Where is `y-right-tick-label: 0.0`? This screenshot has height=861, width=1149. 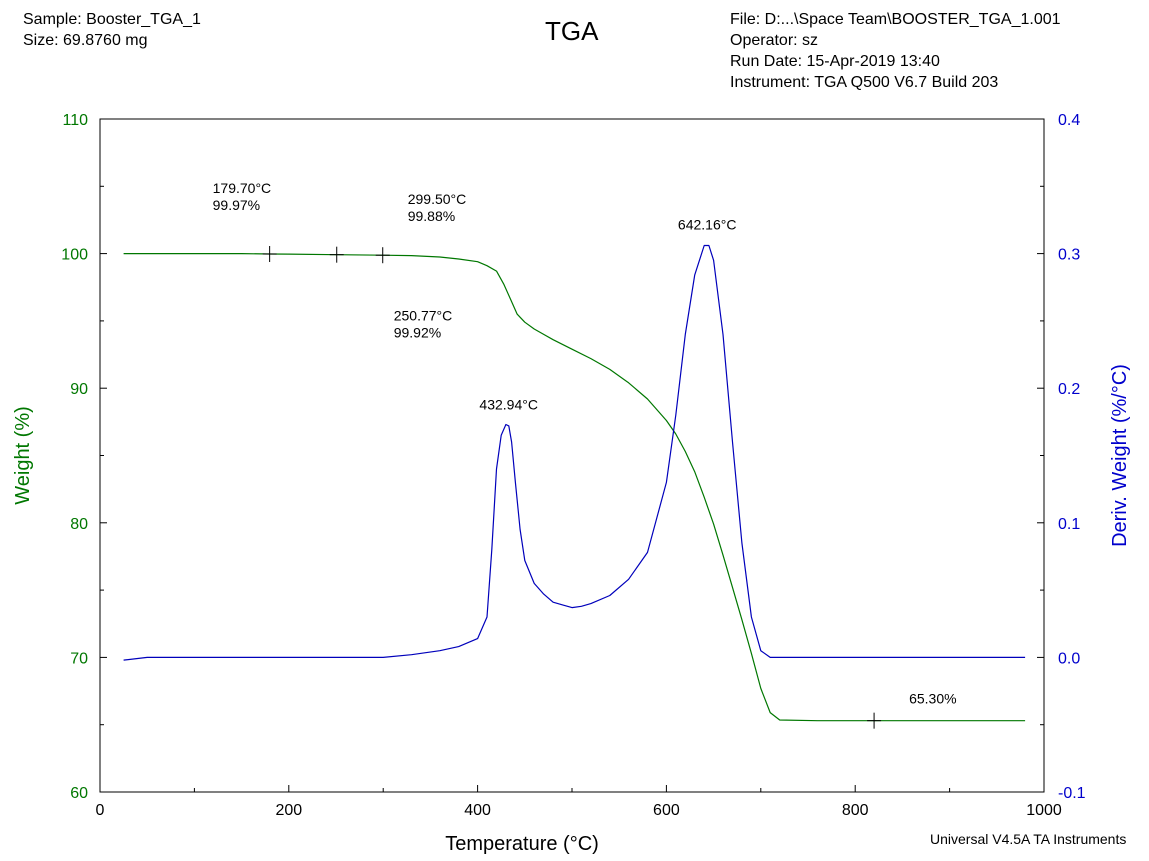
y-right-tick-label: 0.0 is located at coordinates (1069, 658).